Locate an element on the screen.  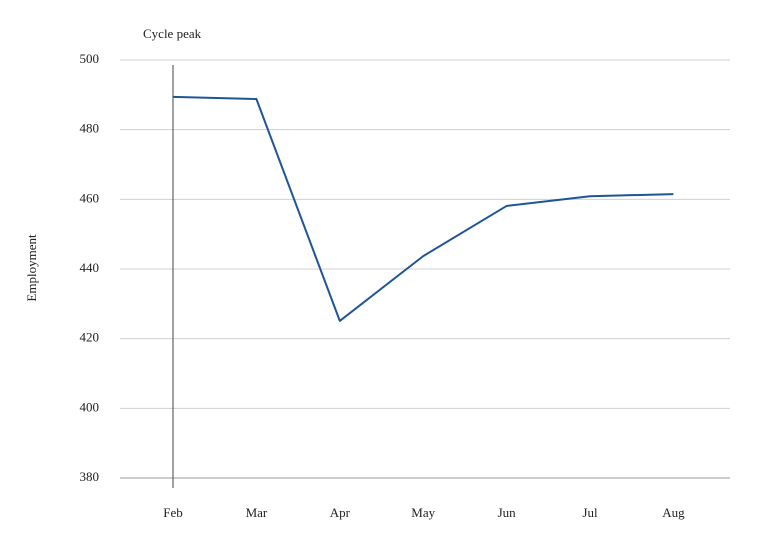
y-tick-label: 480 is located at coordinates (90, 128).